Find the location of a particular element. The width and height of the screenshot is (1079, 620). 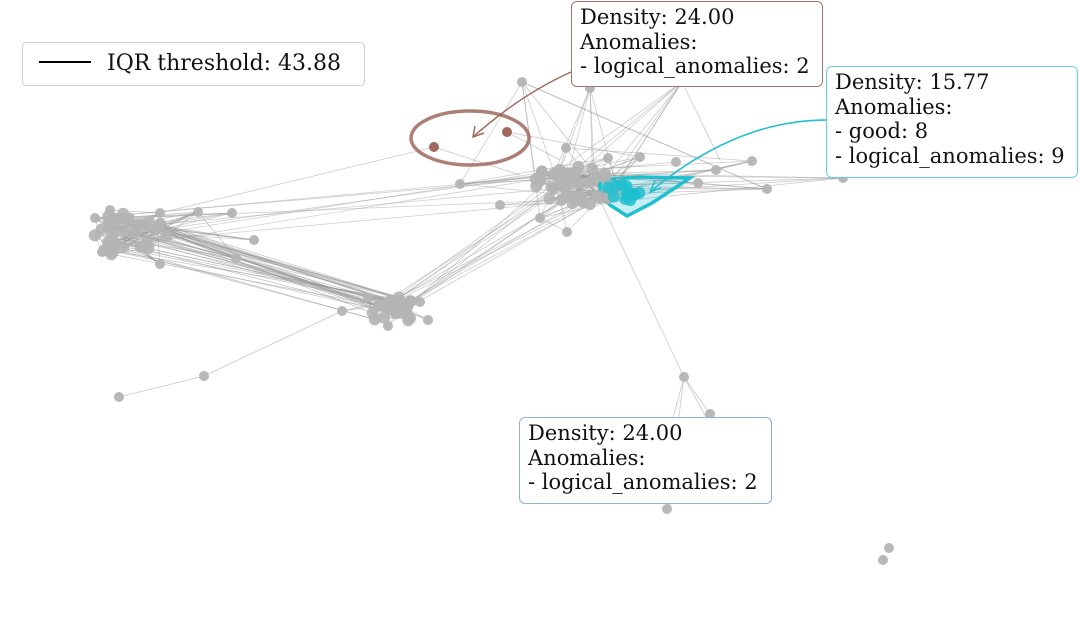

brown-cluster-ellipse is located at coordinates (470, 138).